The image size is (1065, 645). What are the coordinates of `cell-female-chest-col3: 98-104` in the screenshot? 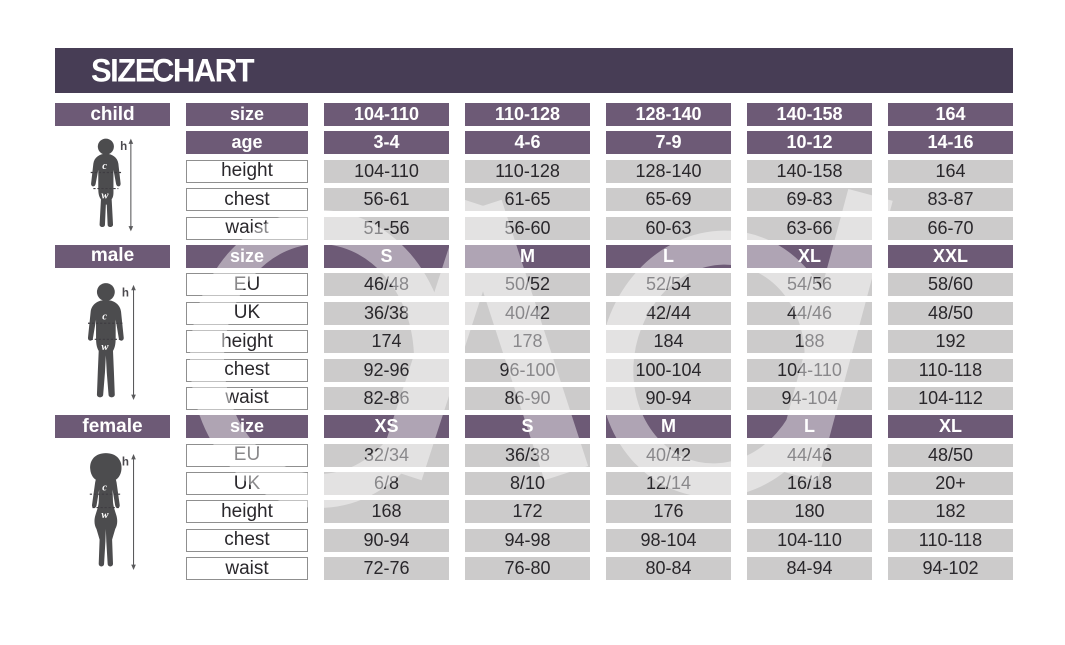 It's located at (668, 540).